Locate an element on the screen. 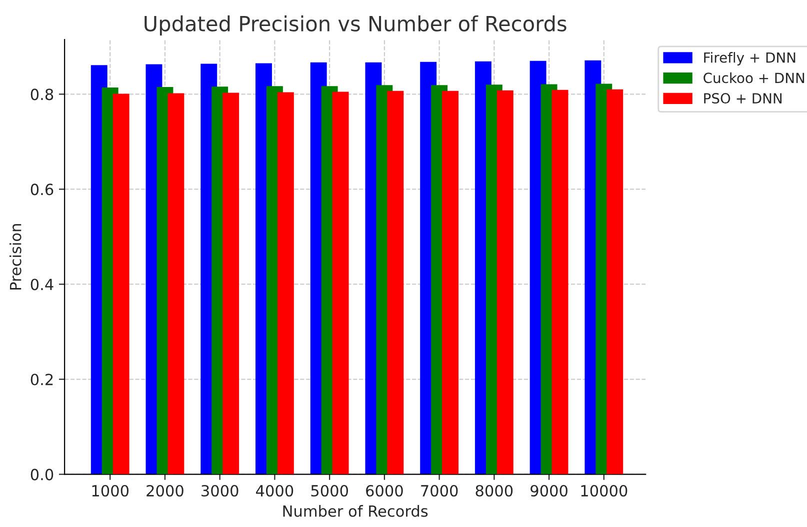 This screenshot has height=527, width=807. x-tick-label: 3000 is located at coordinates (220, 490).